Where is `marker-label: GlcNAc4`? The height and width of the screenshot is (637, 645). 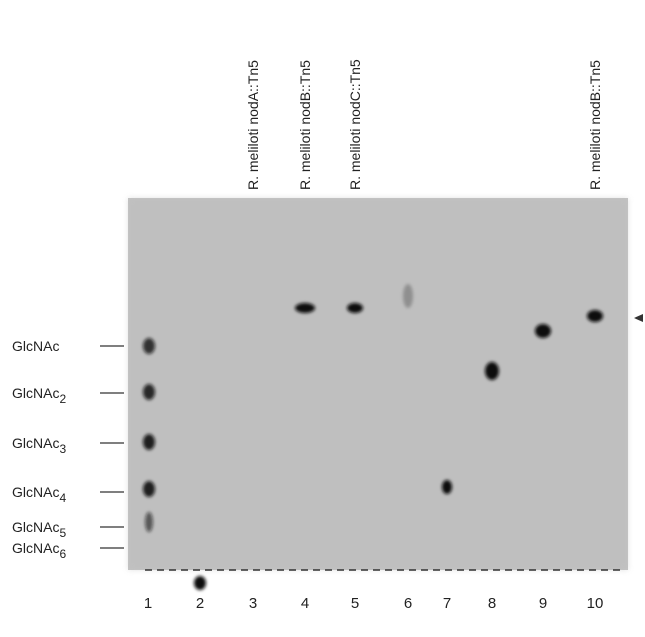 marker-label: GlcNAc4 is located at coordinates (39, 494).